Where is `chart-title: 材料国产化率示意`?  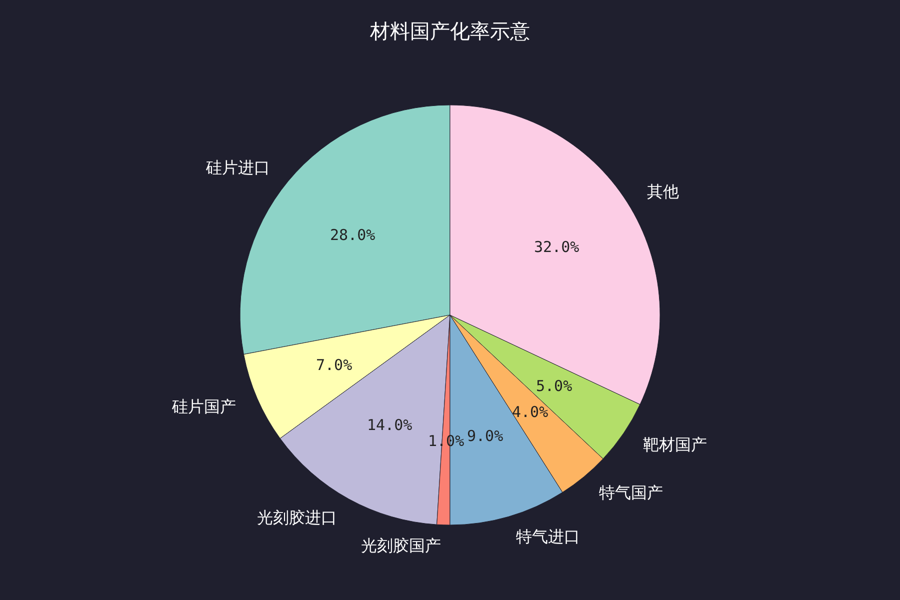 chart-title: 材料国产化率示意 is located at coordinates (449, 31).